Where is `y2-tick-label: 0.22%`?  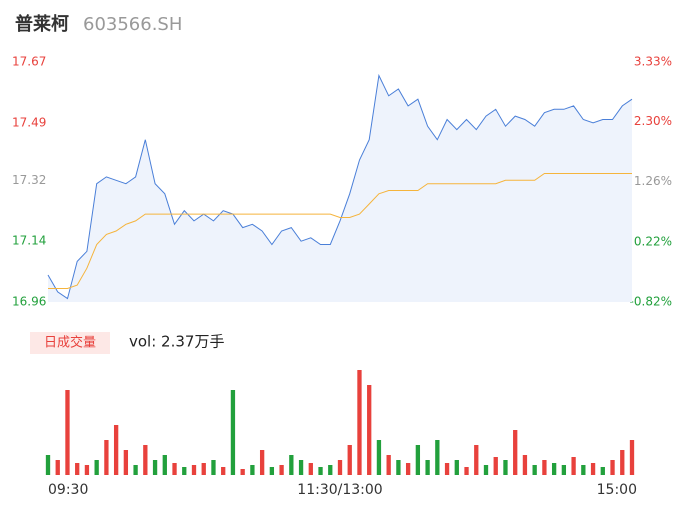
y2-tick-label: 0.22% is located at coordinates (653, 241).